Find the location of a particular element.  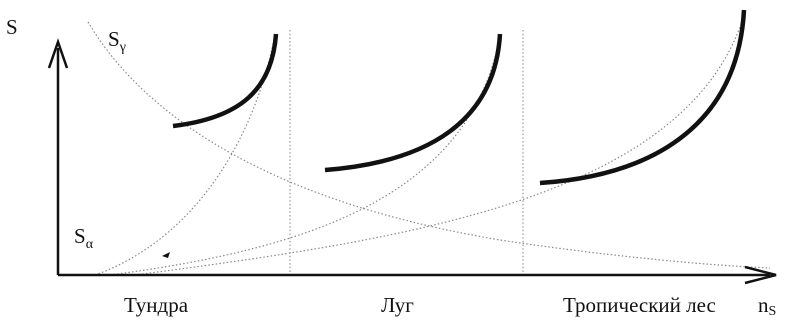

s-beta-arc-tundra is located at coordinates (225, 81).